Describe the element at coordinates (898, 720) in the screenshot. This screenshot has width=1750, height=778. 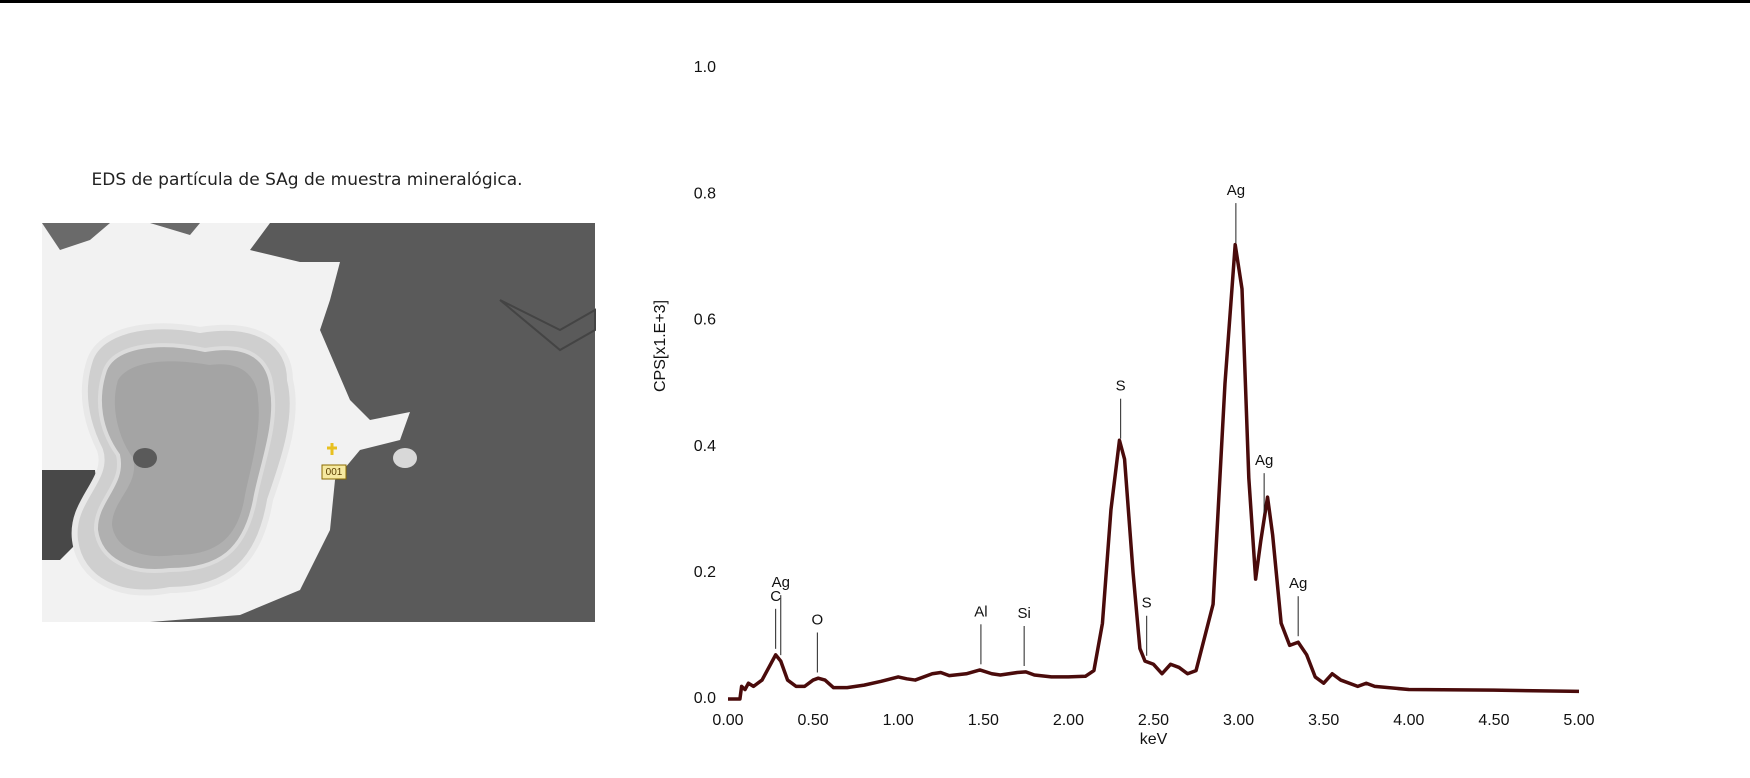
I see `x-tick-label: 1.00` at that location.